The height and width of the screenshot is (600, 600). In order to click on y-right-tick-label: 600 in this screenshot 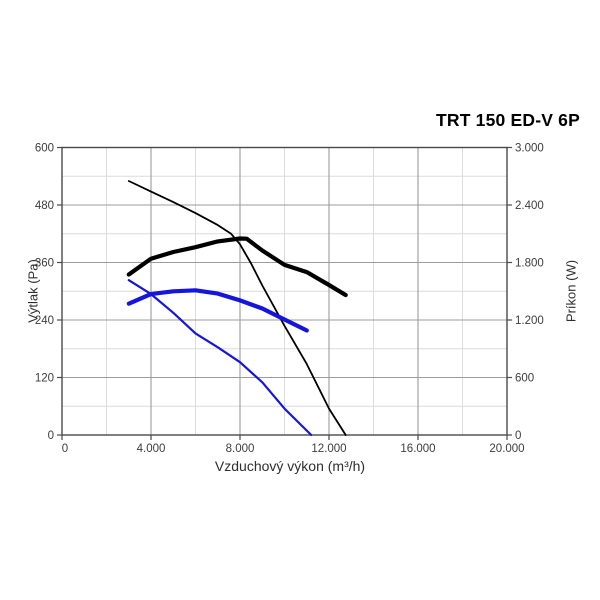, I will do `click(524, 379)`.